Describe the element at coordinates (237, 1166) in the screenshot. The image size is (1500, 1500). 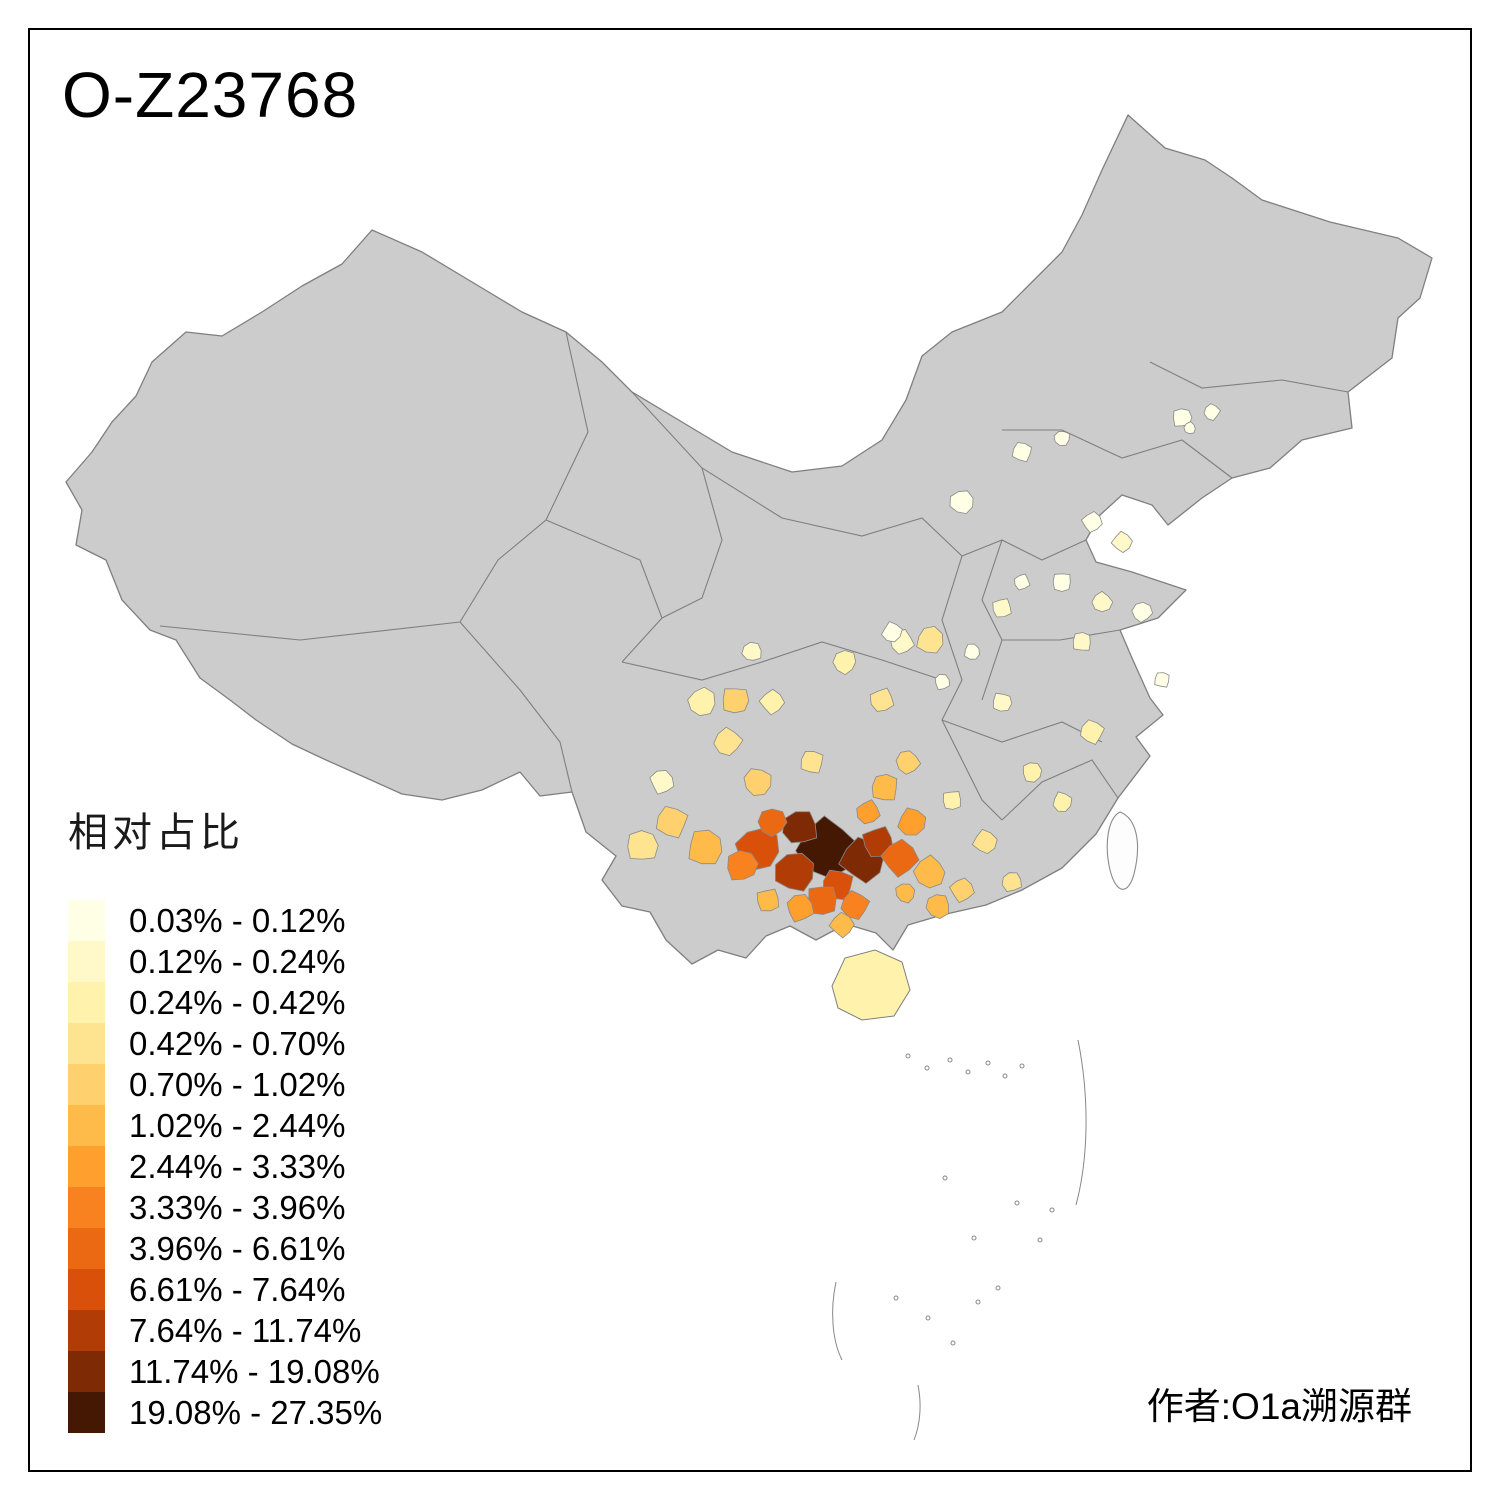
I see `legend-label: 2.44% - 3.33%` at that location.